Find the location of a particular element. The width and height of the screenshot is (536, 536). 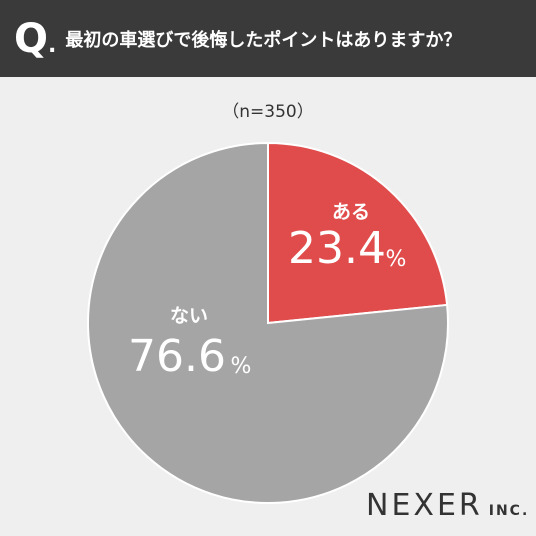

question-header: Q. 最初の車選びで後悔したポイントはありますか？ is located at coordinates (268, 38).